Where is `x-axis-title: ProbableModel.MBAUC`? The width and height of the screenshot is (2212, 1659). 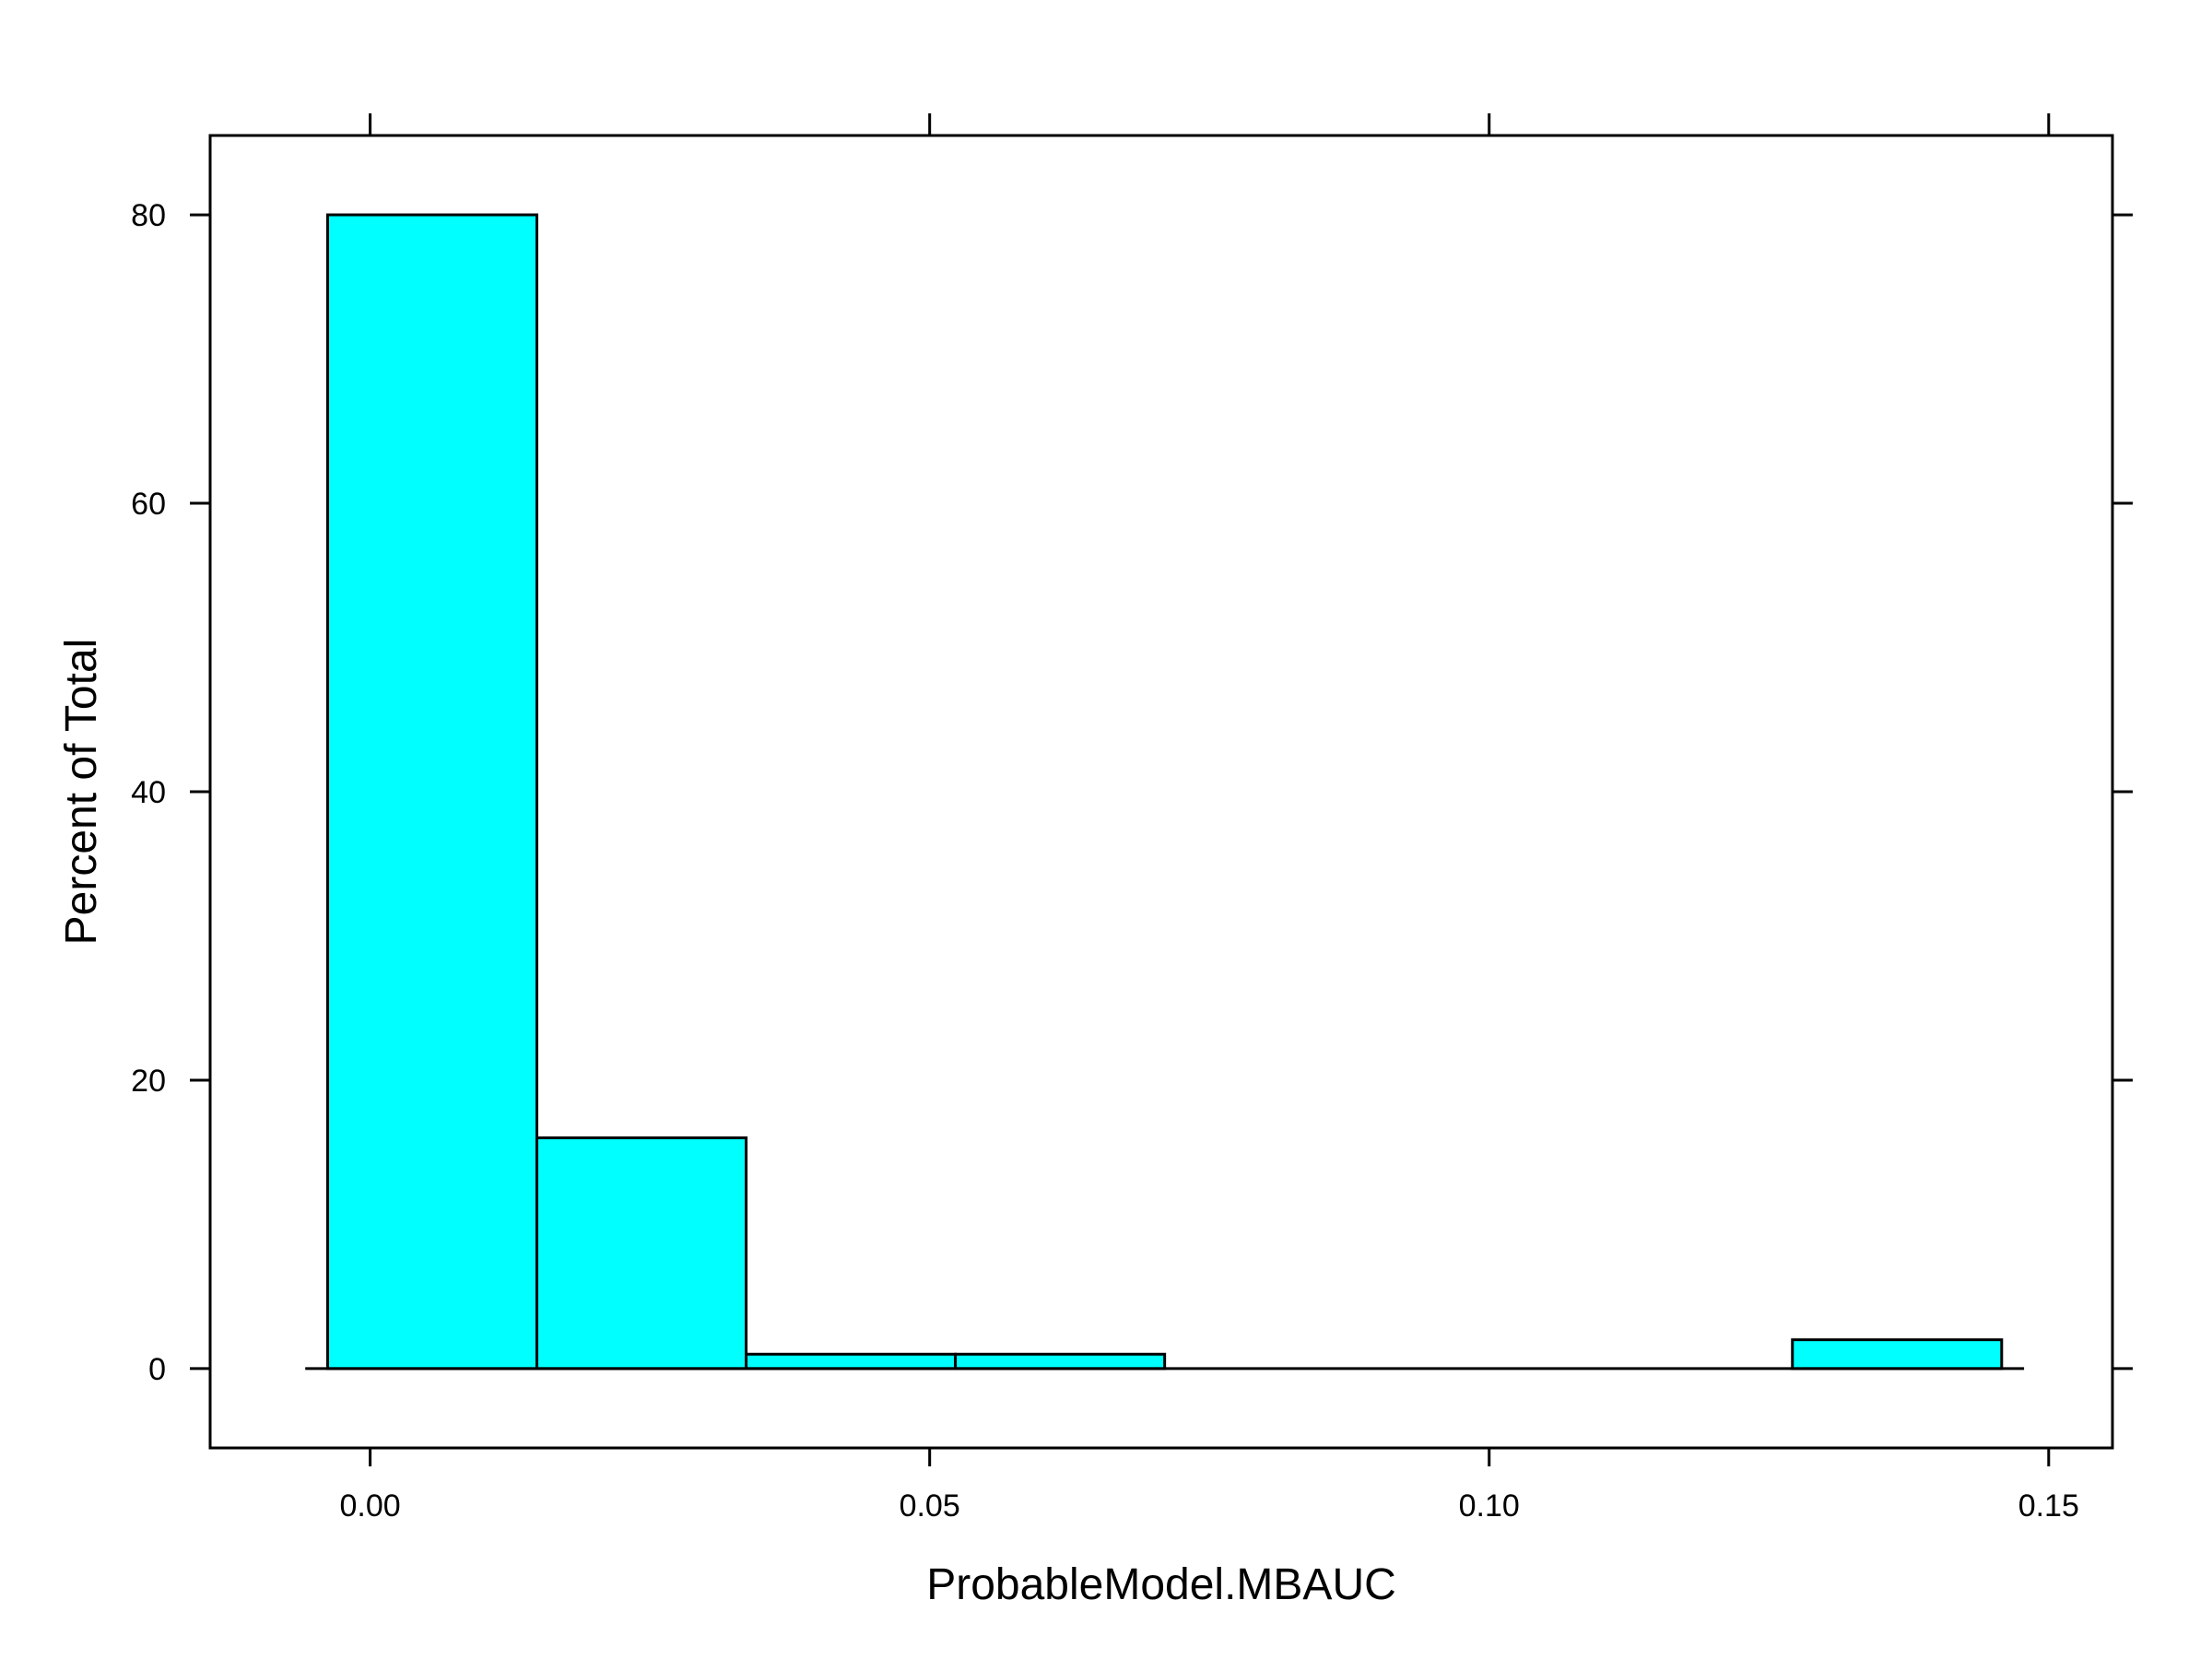 x-axis-title: ProbableModel.MBAUC is located at coordinates (1161, 1584).